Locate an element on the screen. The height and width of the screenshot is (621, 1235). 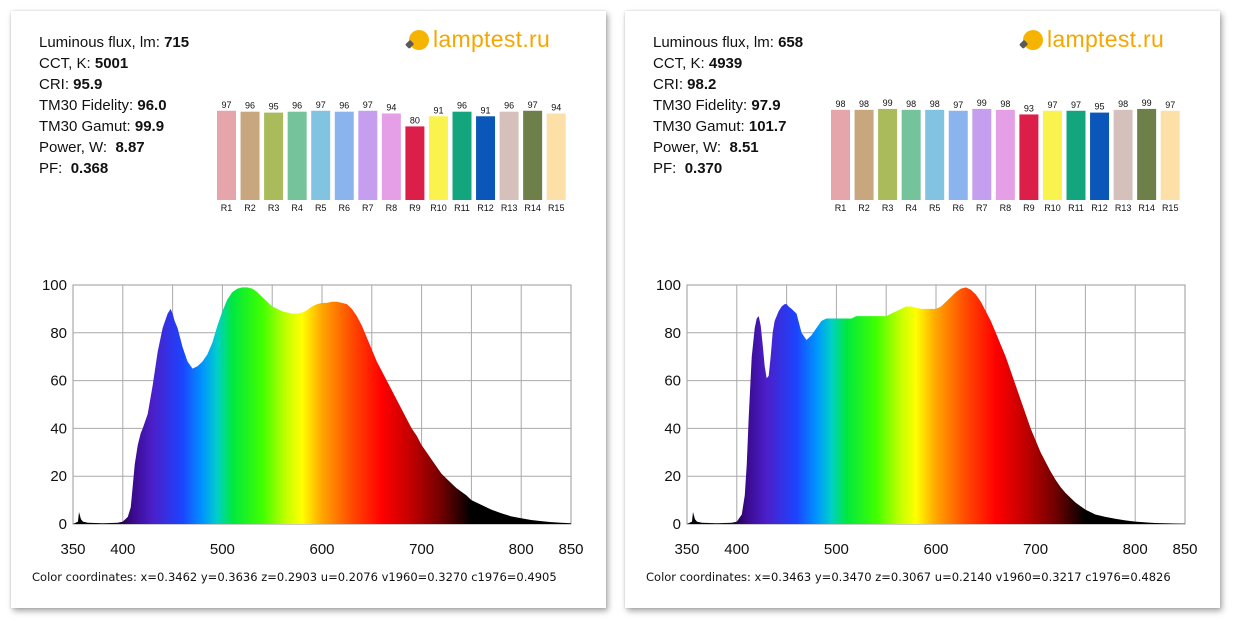
r-category-label: R3 is located at coordinates (888, 208).